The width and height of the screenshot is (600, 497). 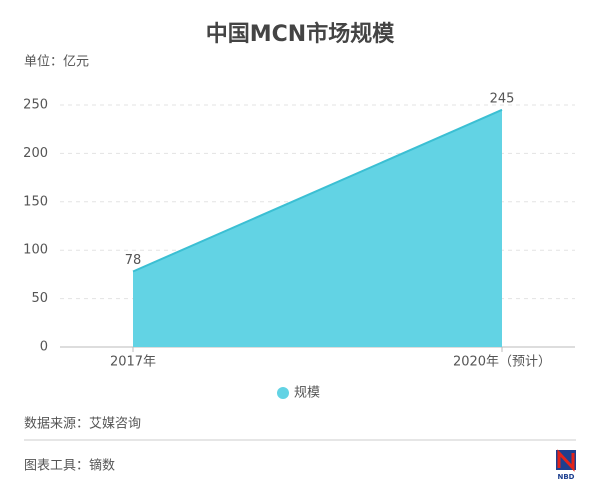 What do you see at coordinates (35, 153) in the screenshot?
I see `y-tick-label: 200` at bounding box center [35, 153].